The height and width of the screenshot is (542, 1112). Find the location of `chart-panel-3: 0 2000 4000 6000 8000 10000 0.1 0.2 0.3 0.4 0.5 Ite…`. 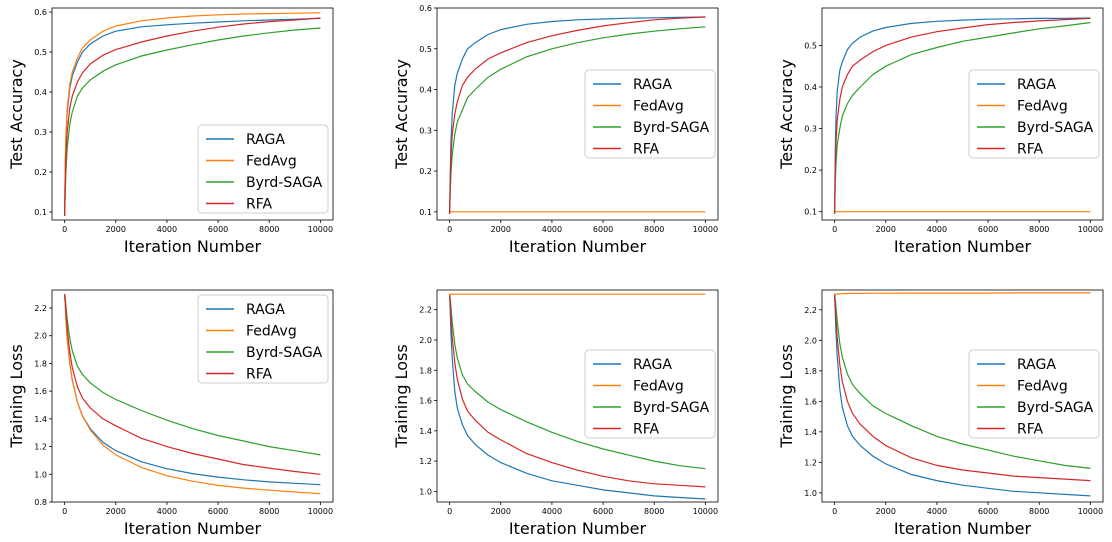

chart-panel-3: 0 2000 4000 6000 8000 10000 0.1 0.2 0.3 0.4 0.5 Ite… is located at coordinates (940, 131).